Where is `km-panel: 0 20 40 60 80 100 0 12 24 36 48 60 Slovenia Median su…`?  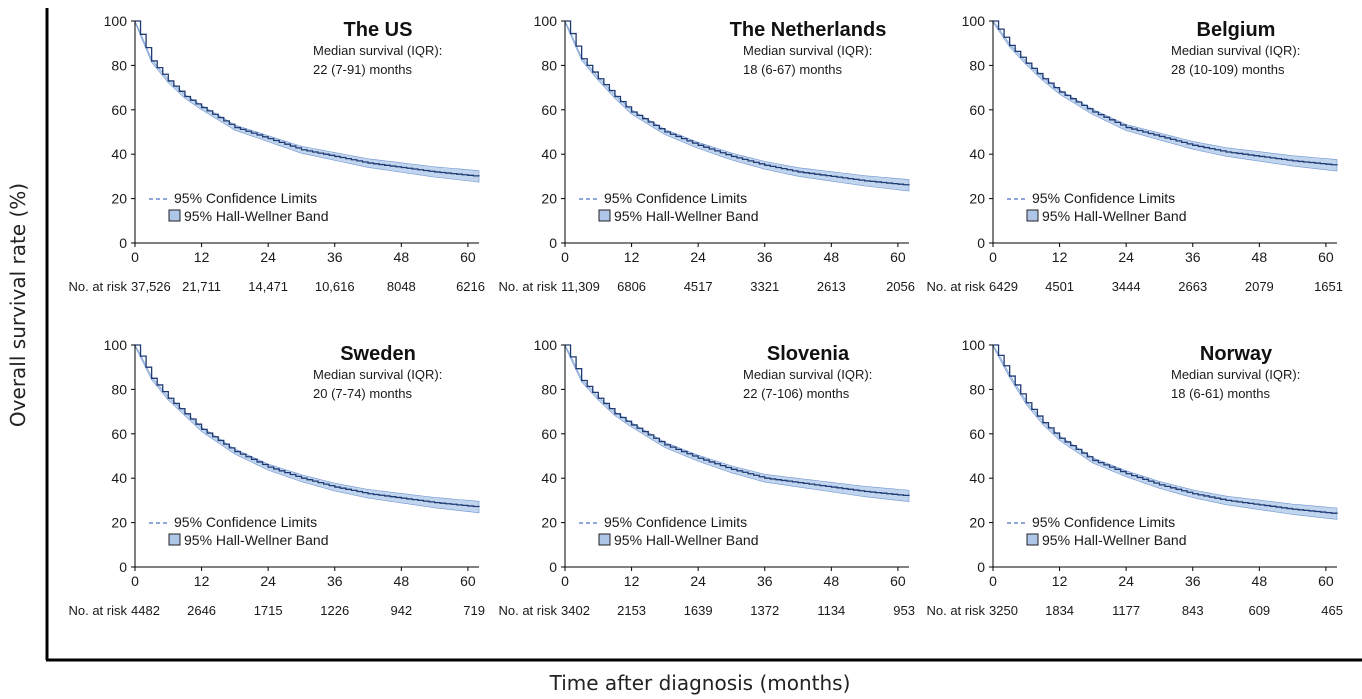
km-panel: 0 20 40 60 80 100 0 12 24 36 48 60 Slovenia Median su… is located at coordinates (706, 477).